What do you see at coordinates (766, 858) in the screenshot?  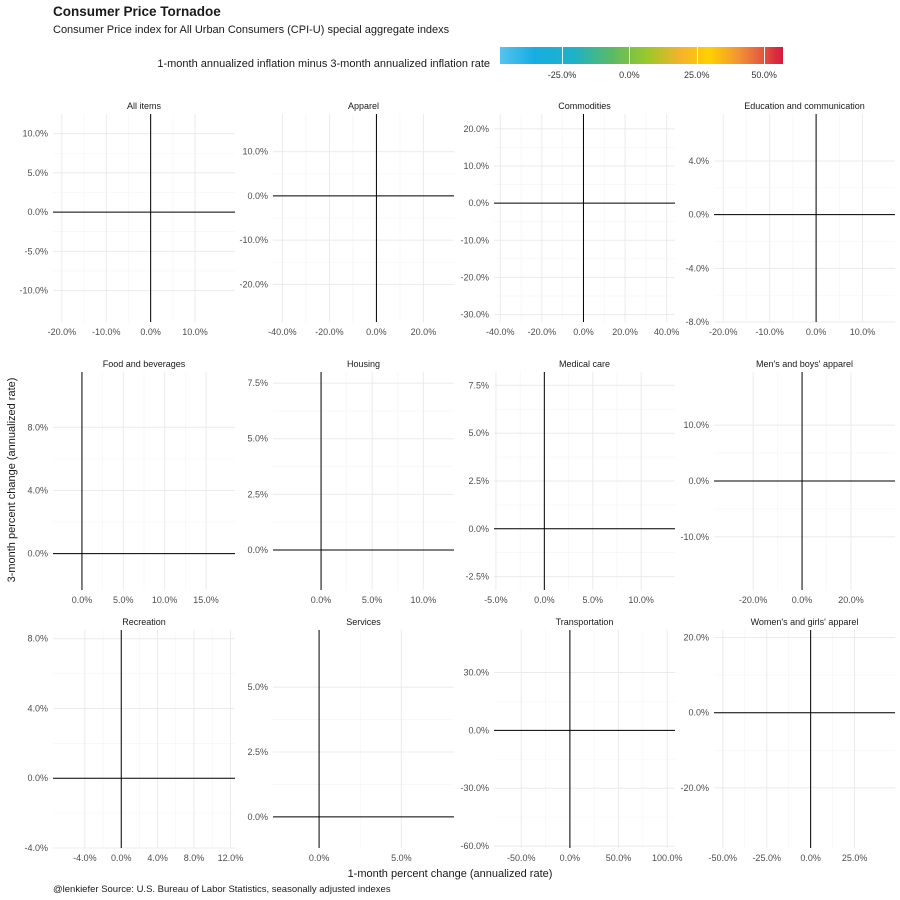 I see `x-tick-label: -25.0%` at bounding box center [766, 858].